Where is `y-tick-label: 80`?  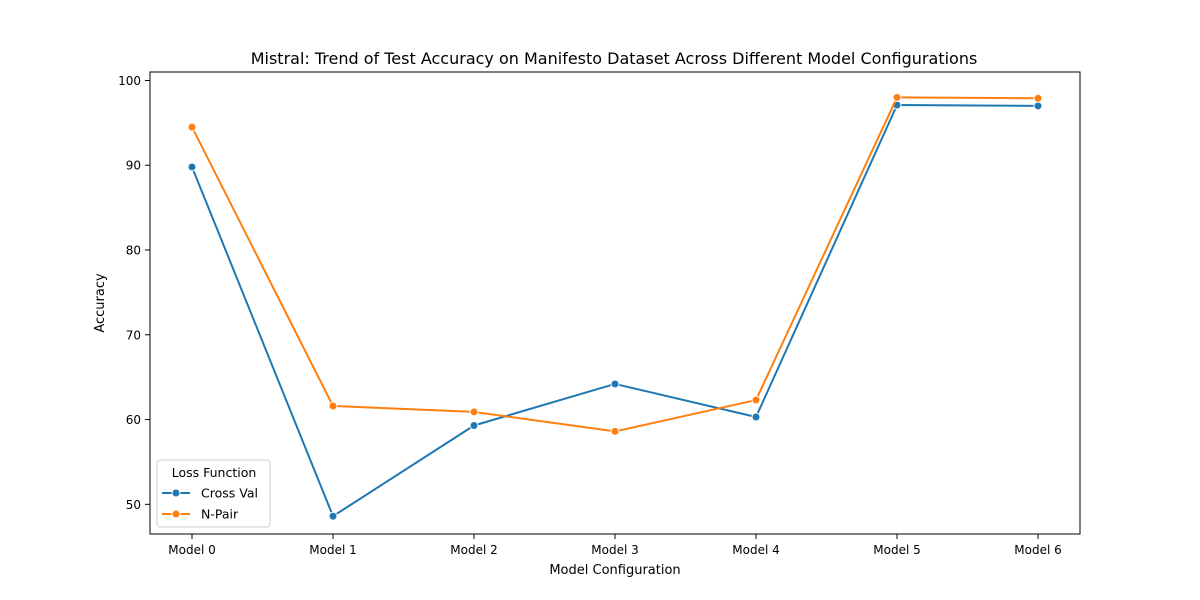
y-tick-label: 80 is located at coordinates (133, 251).